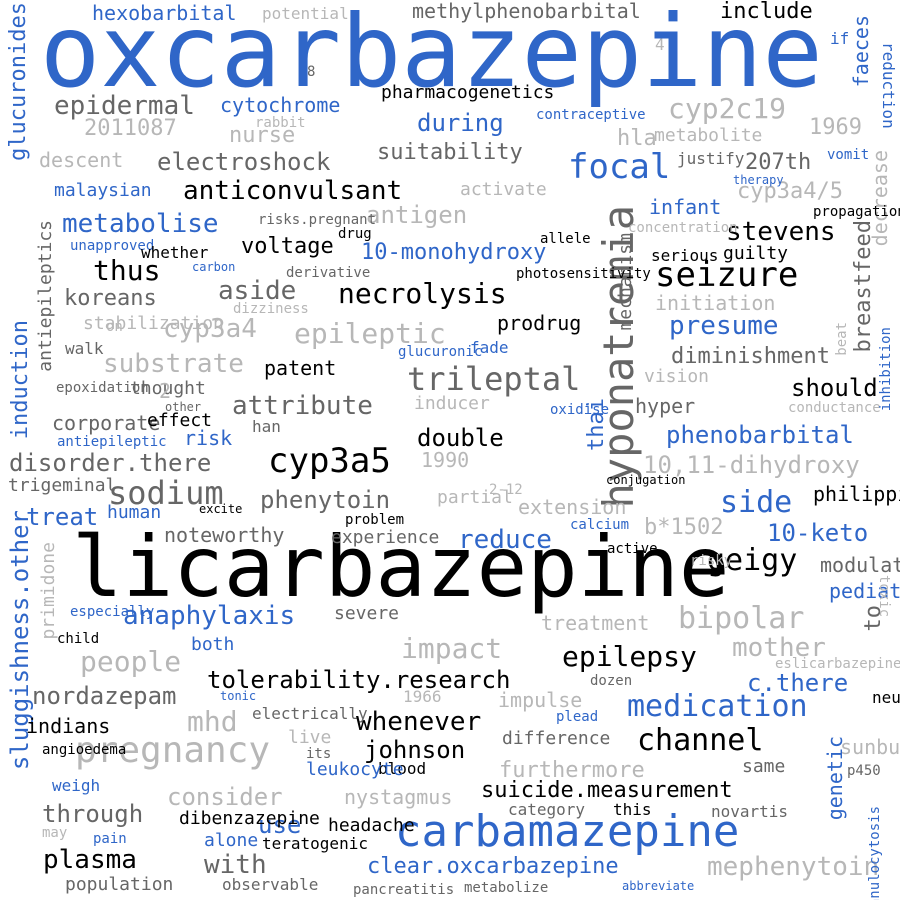  Describe the element at coordinates (213, 644) in the screenshot. I see `cloud-word: both` at that location.